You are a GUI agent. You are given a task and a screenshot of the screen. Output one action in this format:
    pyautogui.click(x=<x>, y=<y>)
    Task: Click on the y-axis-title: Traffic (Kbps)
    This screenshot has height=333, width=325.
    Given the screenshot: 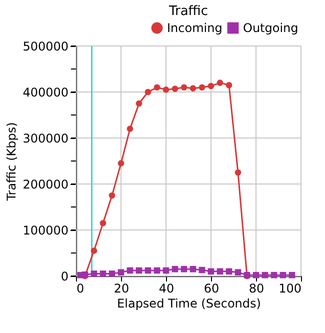 What is the action you would take?
    pyautogui.click(x=11, y=162)
    